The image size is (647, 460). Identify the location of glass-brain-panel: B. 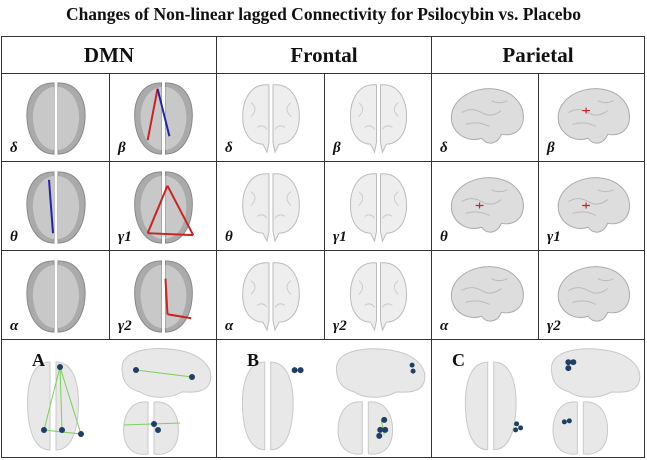
(324, 399).